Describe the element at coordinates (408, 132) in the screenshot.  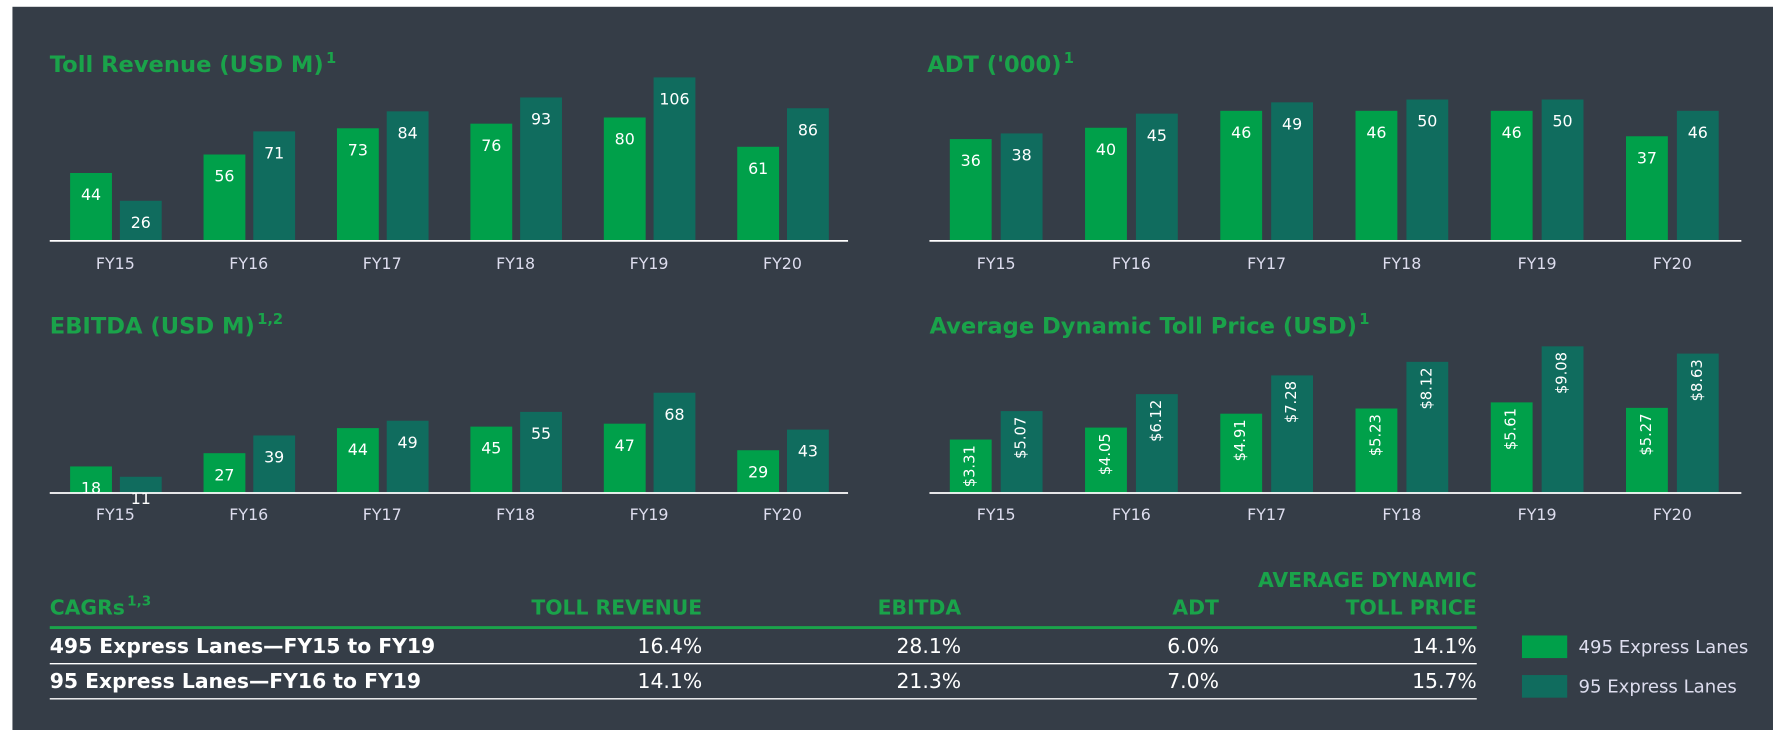
I see `data-label: 84` at that location.